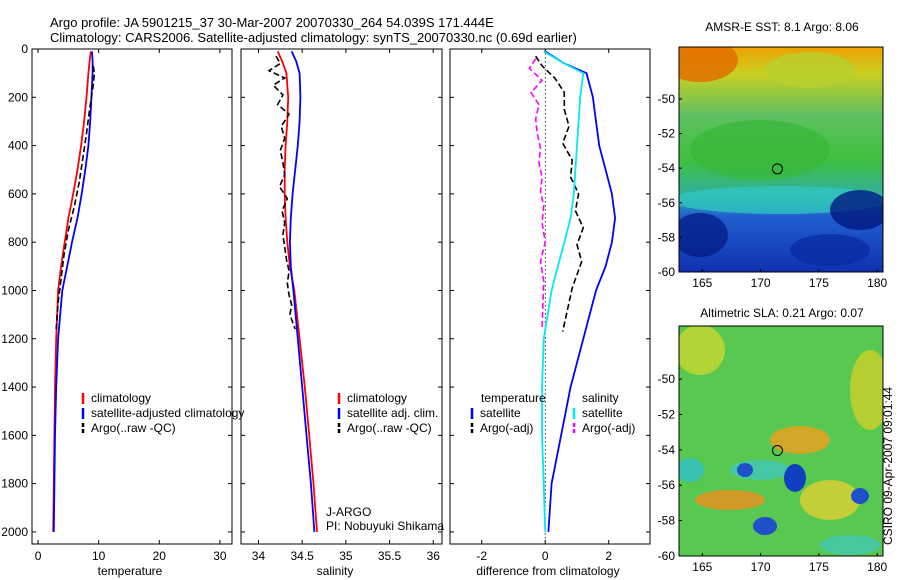 The width and height of the screenshot is (900, 580). What do you see at coordinates (390, 556) in the screenshot?
I see `x-tick-label: 35.5` at bounding box center [390, 556].